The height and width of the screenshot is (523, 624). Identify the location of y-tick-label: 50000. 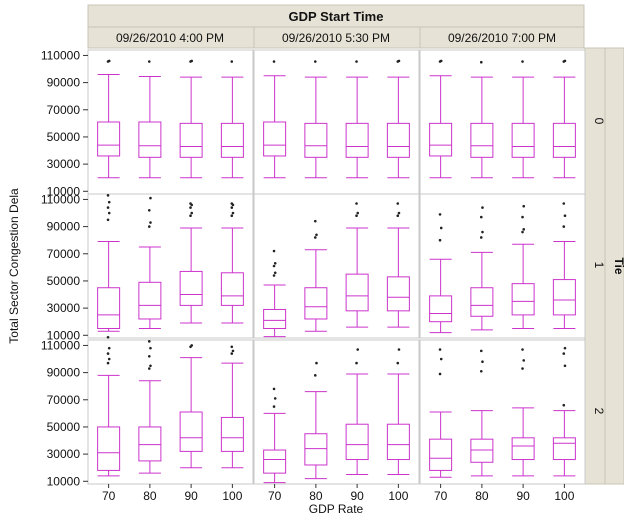
(64, 281).